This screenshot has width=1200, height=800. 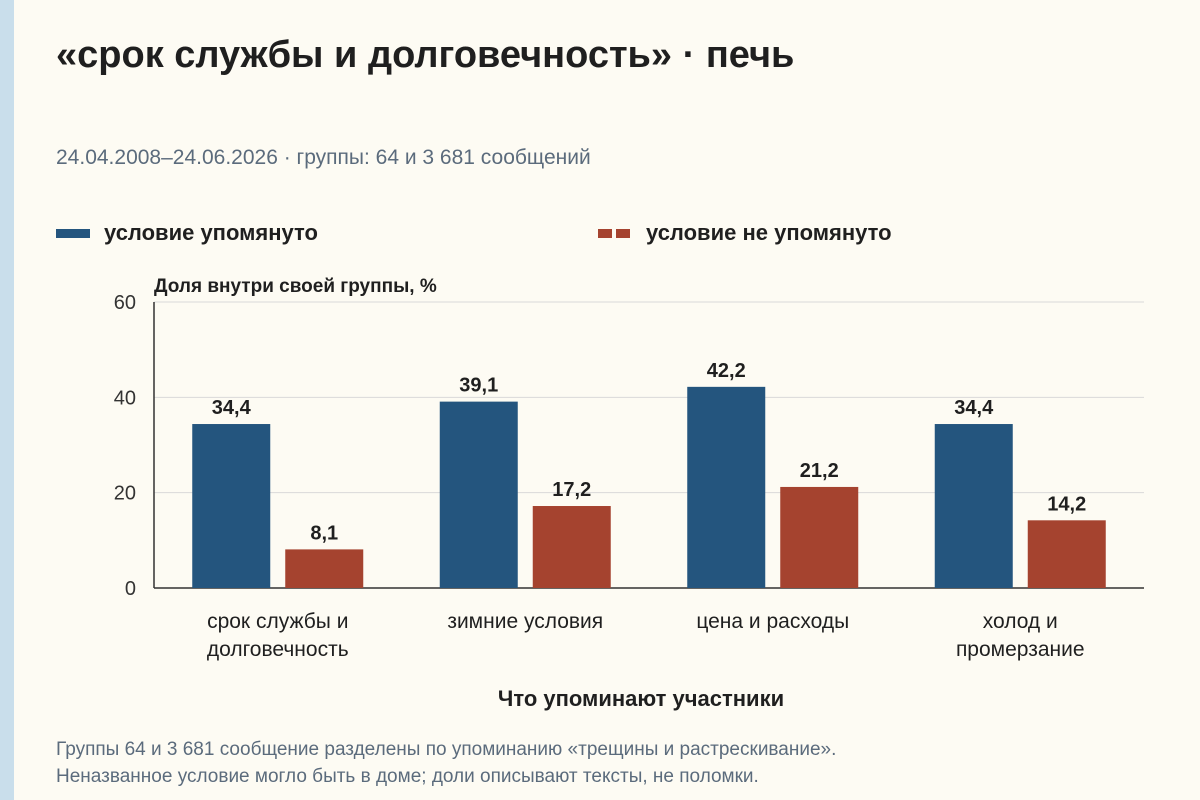 What do you see at coordinates (130, 589) in the screenshot?
I see `y-tick-label: 0` at bounding box center [130, 589].